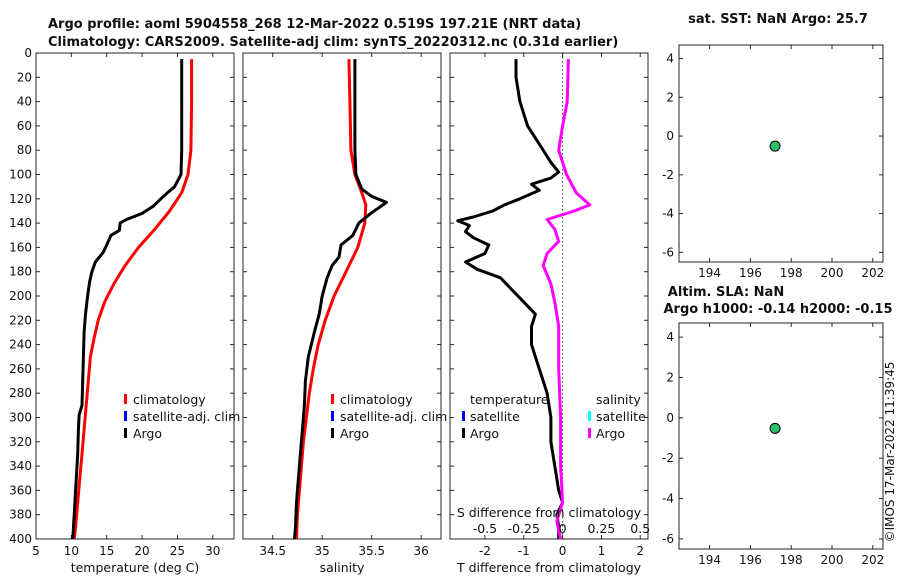 Image resolution: width=900 pixels, height=580 pixels. I want to click on salinity-diff-axis-label: S difference from climatology, so click(549, 512).